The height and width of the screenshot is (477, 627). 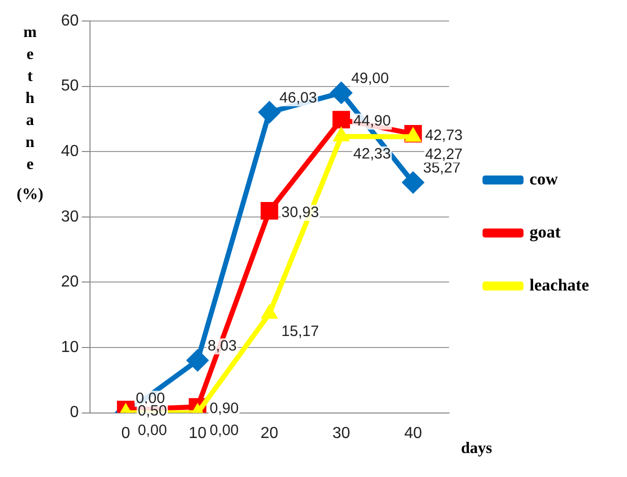 I want to click on data-label: 44,90, so click(x=372, y=121).